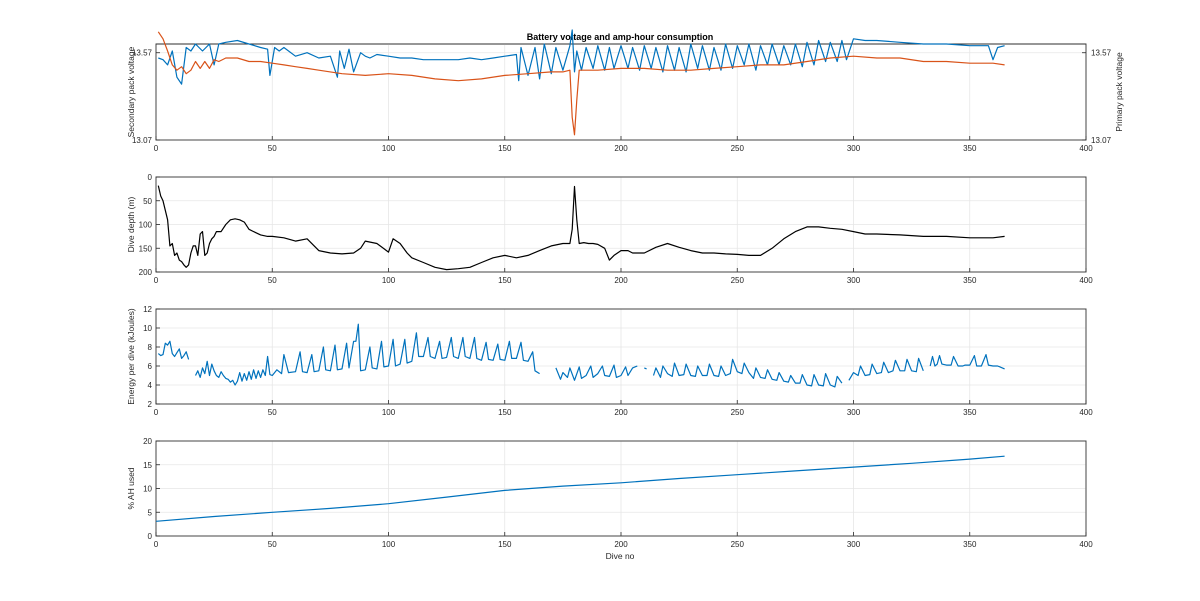 This screenshot has width=1200, height=601. What do you see at coordinates (147, 309) in the screenshot?
I see `y-tick-label: 12` at bounding box center [147, 309].